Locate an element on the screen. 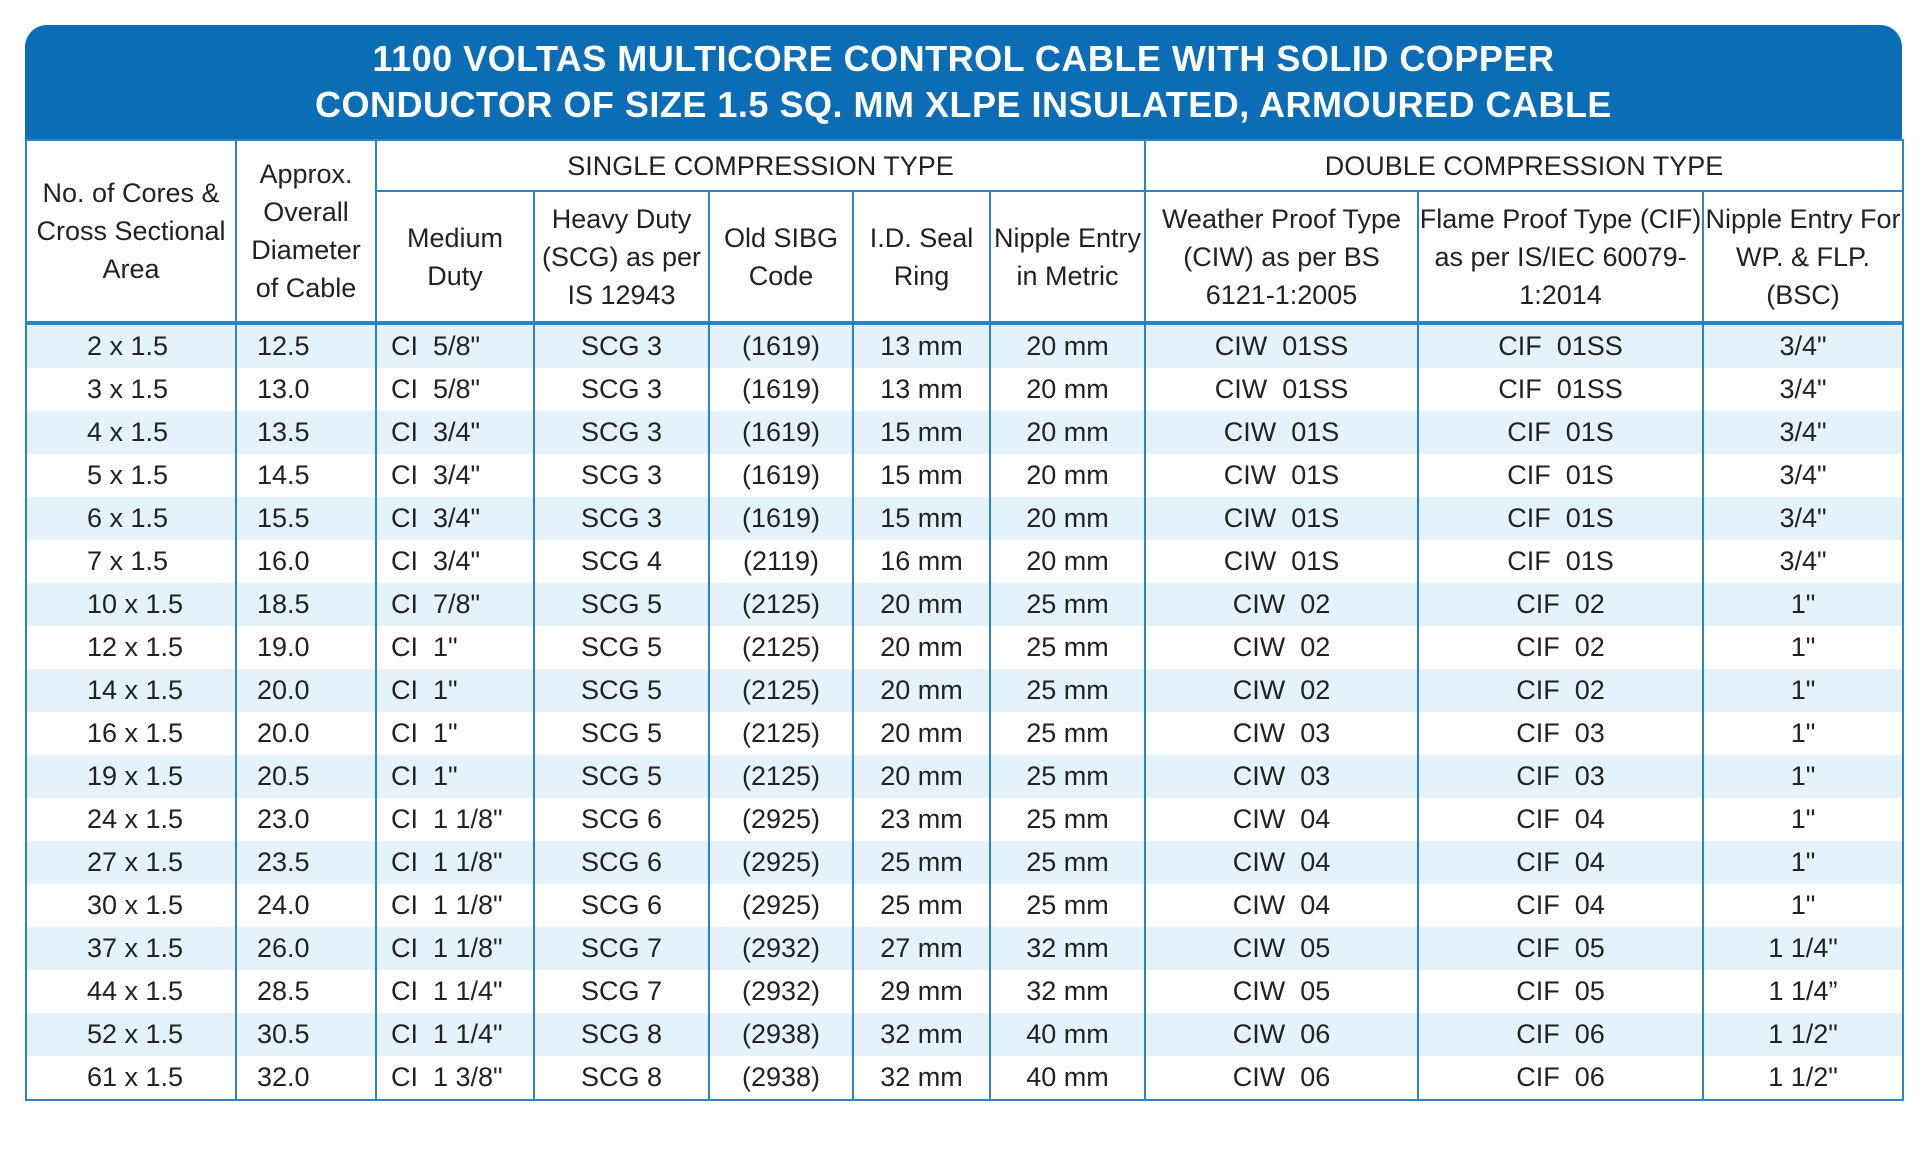  table-cell: 28.5 is located at coordinates (306, 991).